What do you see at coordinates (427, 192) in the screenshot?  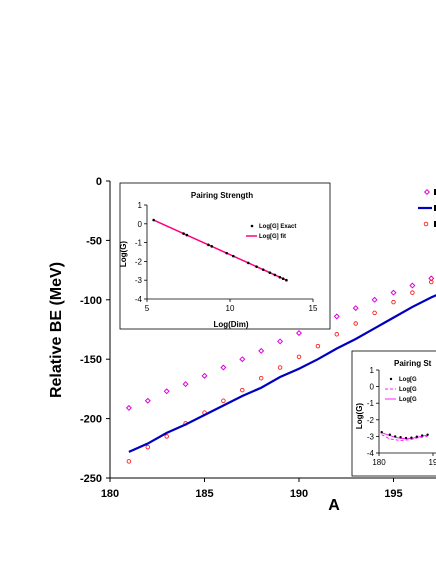 I see `legend-diamond-marker` at bounding box center [427, 192].